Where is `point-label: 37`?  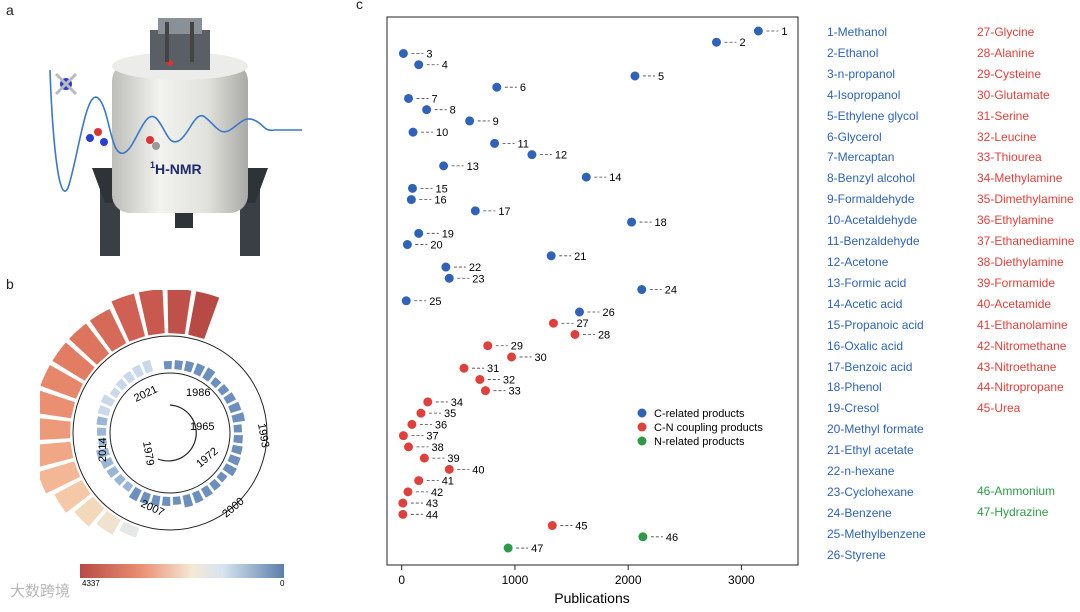
point-label: 37 is located at coordinates (432, 437).